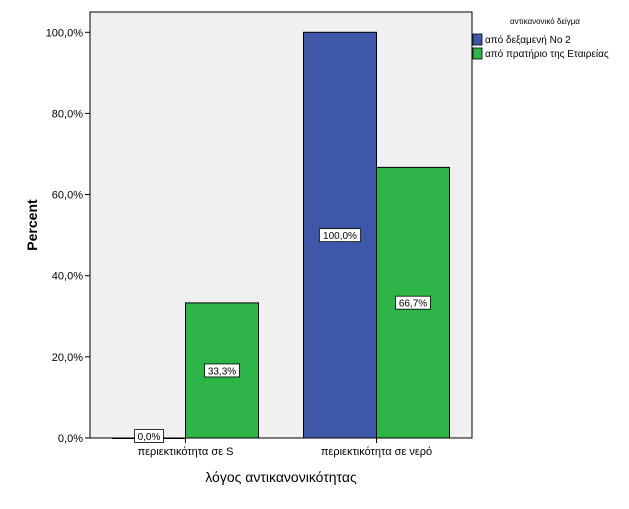  I want to click on legend-entry: από πρατήριο της Εταιρείας, so click(547, 54).